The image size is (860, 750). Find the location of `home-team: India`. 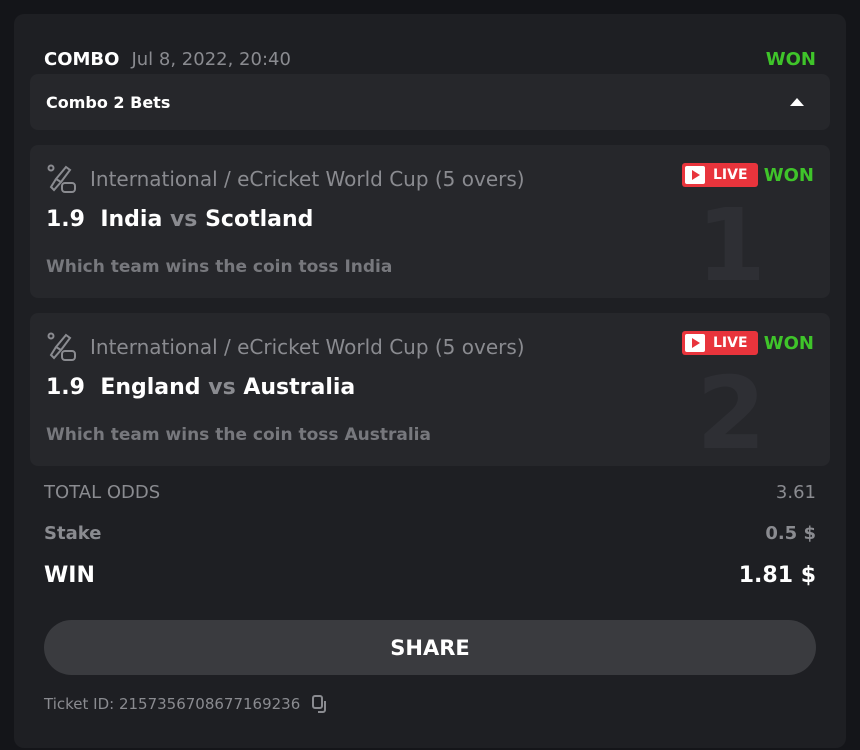

home-team: India is located at coordinates (131, 219).